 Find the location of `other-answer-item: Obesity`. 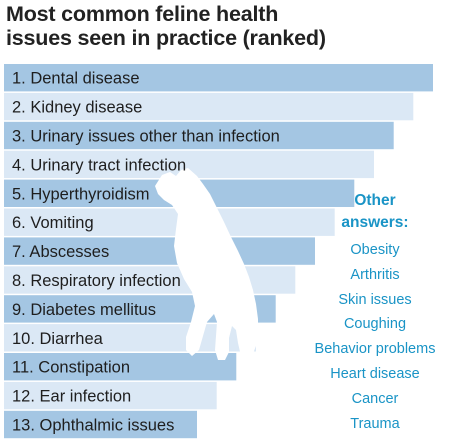

other-answer-item: Obesity is located at coordinates (375, 250).